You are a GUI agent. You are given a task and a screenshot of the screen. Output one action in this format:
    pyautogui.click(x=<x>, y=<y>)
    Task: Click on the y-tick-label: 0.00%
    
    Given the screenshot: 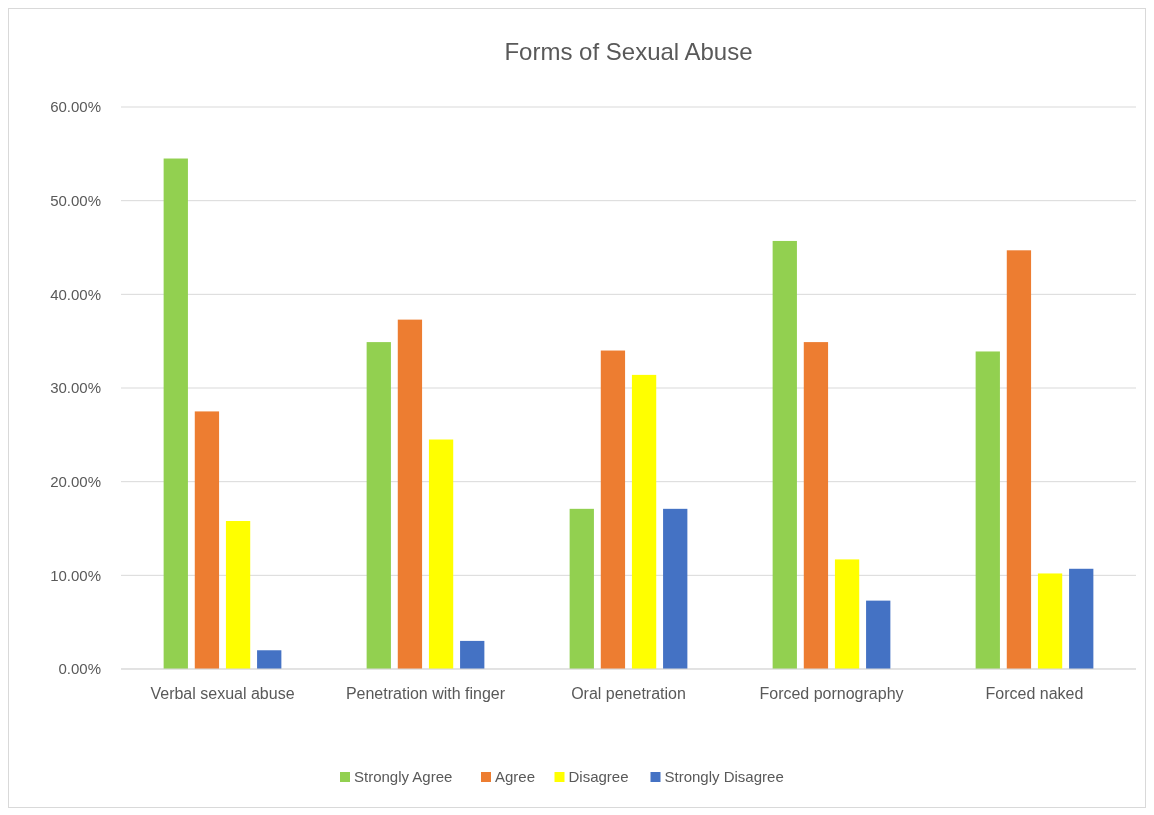 What is the action you would take?
    pyautogui.click(x=79, y=669)
    